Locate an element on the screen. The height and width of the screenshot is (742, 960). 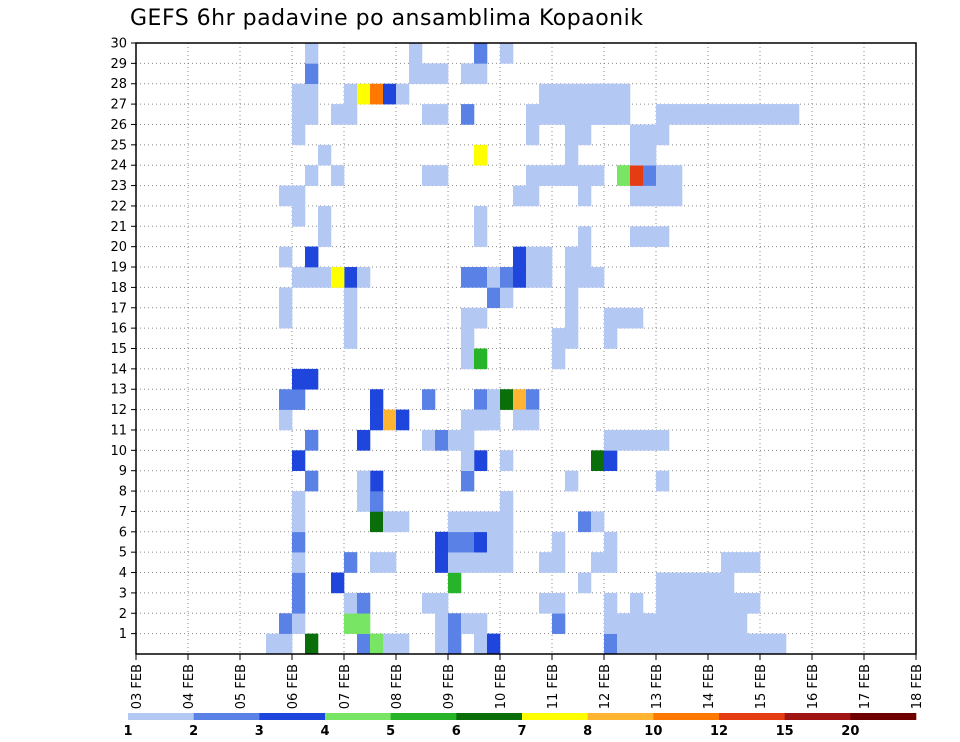
y-tick-label: 7 is located at coordinates (123, 512).